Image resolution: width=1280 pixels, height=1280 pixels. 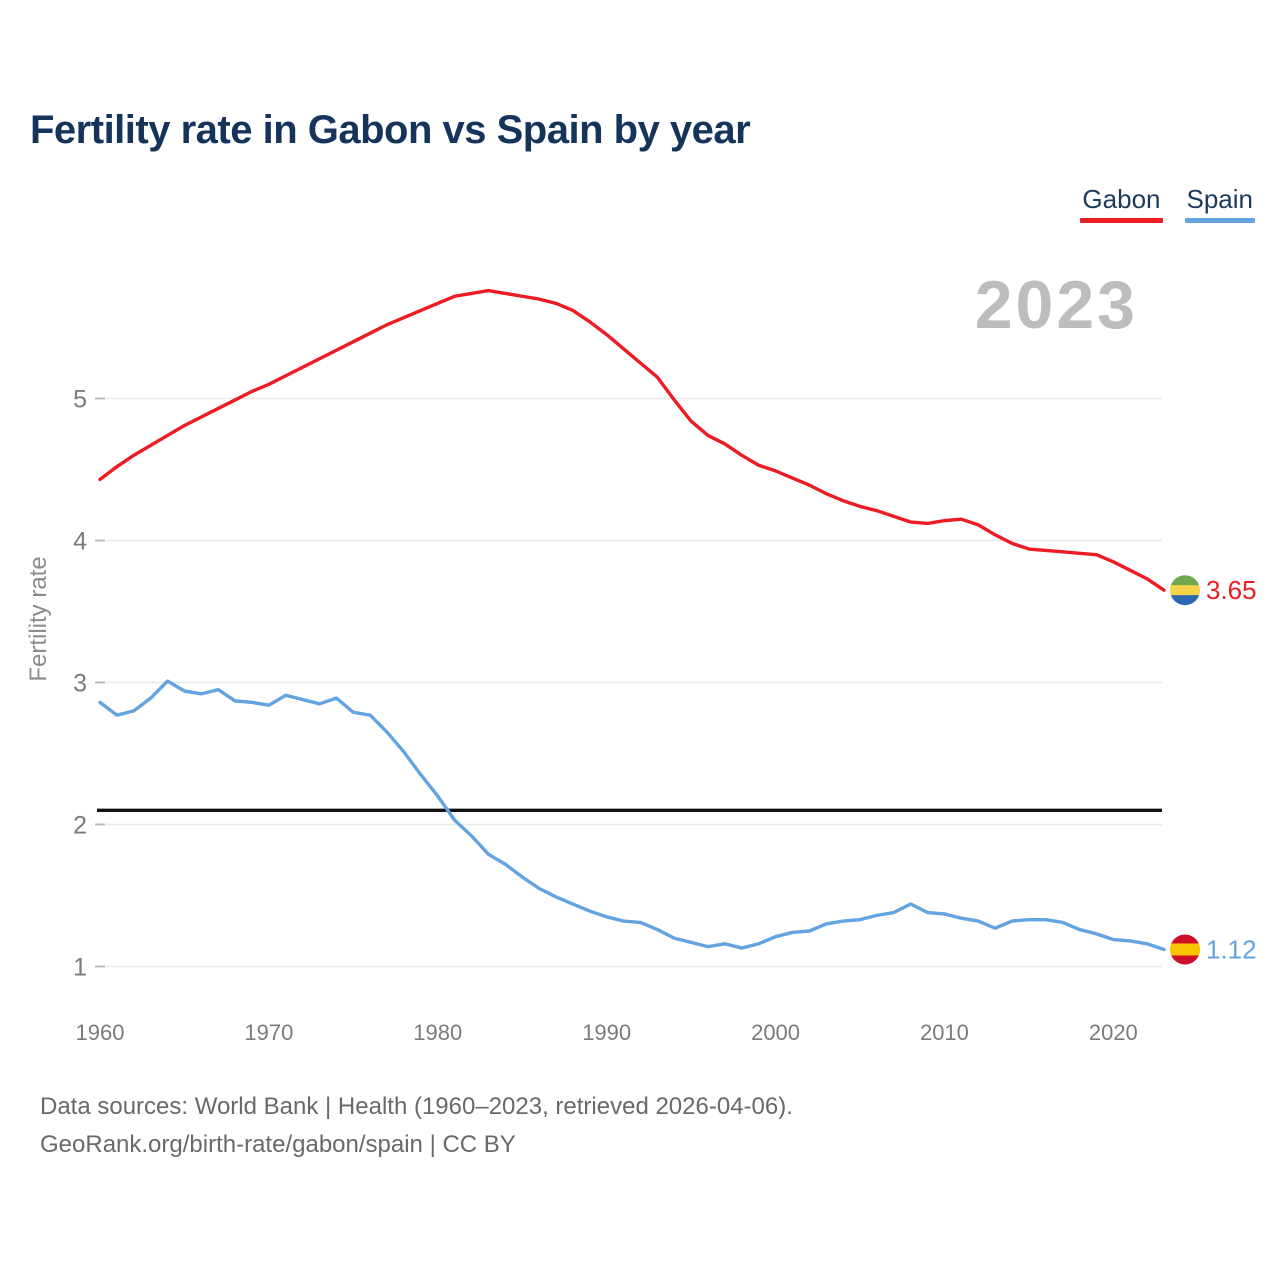 I want to click on y-axis-title: Fertility rate, so click(x=38, y=618).